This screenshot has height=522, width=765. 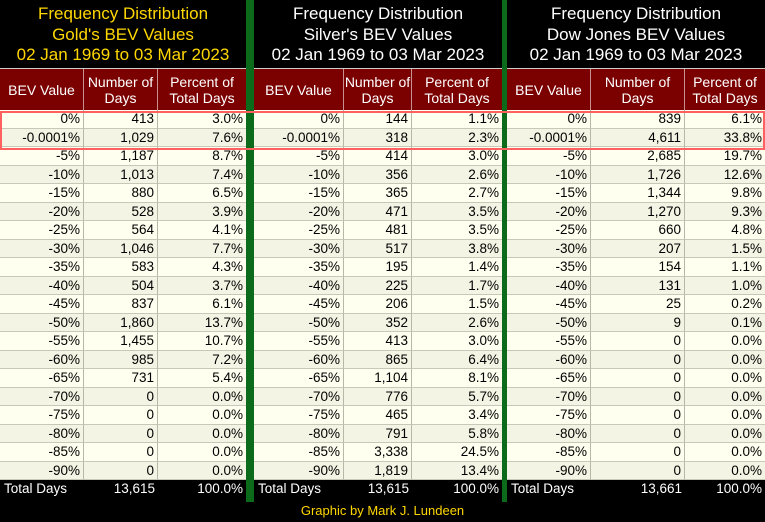 What do you see at coordinates (549, 304) in the screenshot?
I see `table-cell: -45%` at bounding box center [549, 304].